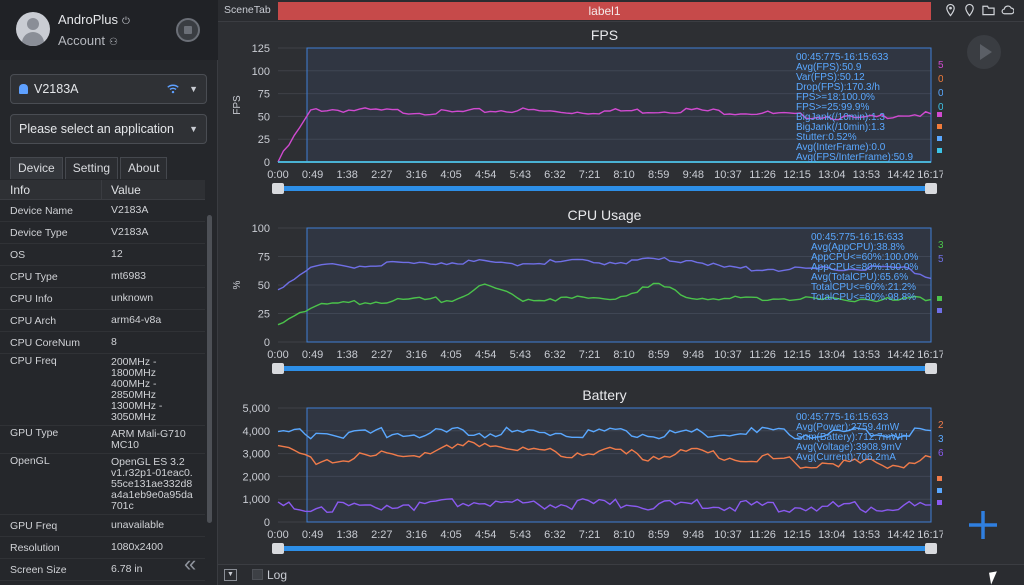  I want to click on x-tick-label: 8:59, so click(658, 175).